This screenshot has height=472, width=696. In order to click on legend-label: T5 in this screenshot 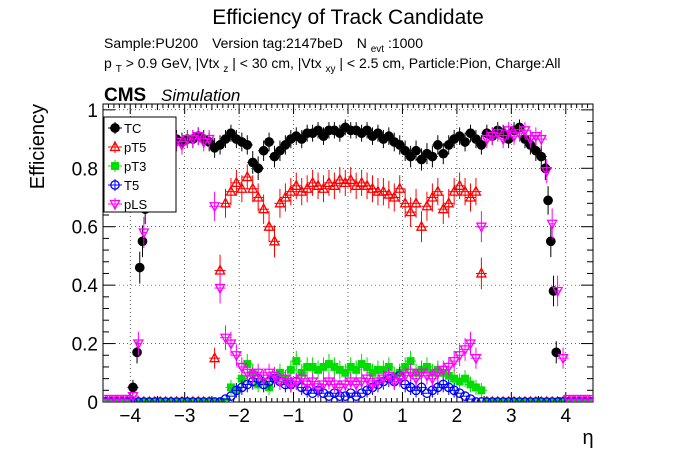, I will do `click(131, 185)`.